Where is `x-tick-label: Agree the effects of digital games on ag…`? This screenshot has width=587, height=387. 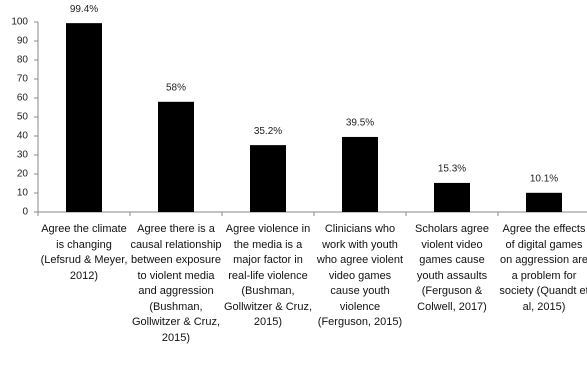
x-tick-label: Agree the effects of digital games on ag… is located at coordinates (543, 268).